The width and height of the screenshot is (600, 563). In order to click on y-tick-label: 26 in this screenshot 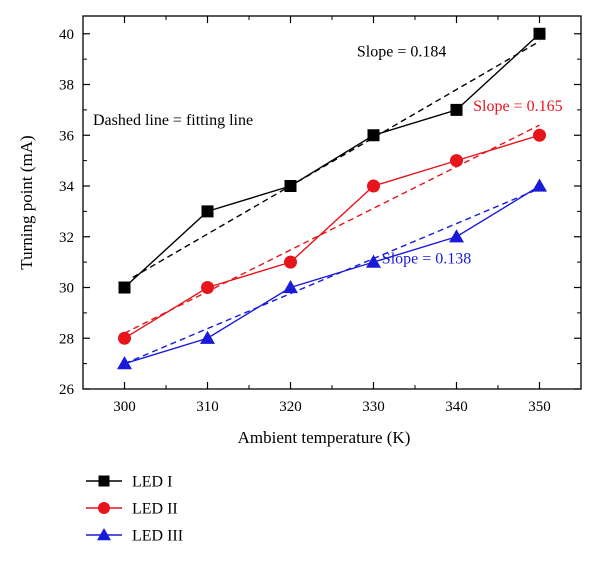, I will do `click(67, 390)`.